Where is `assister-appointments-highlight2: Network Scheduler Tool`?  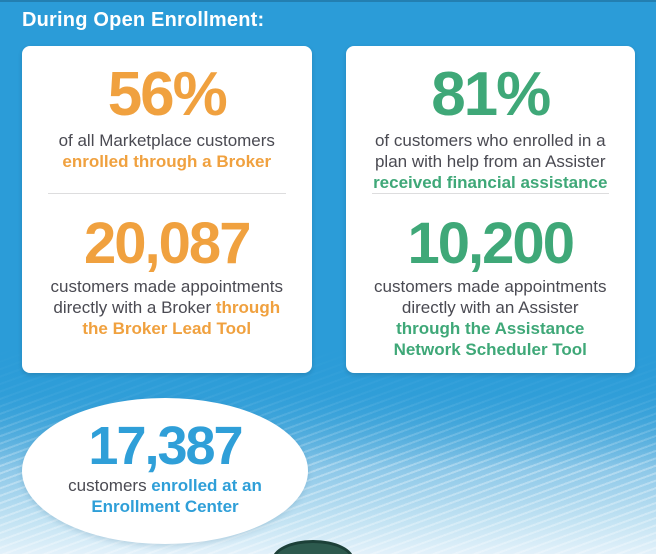 assister-appointments-highlight2: Network Scheduler Tool is located at coordinates (490, 349).